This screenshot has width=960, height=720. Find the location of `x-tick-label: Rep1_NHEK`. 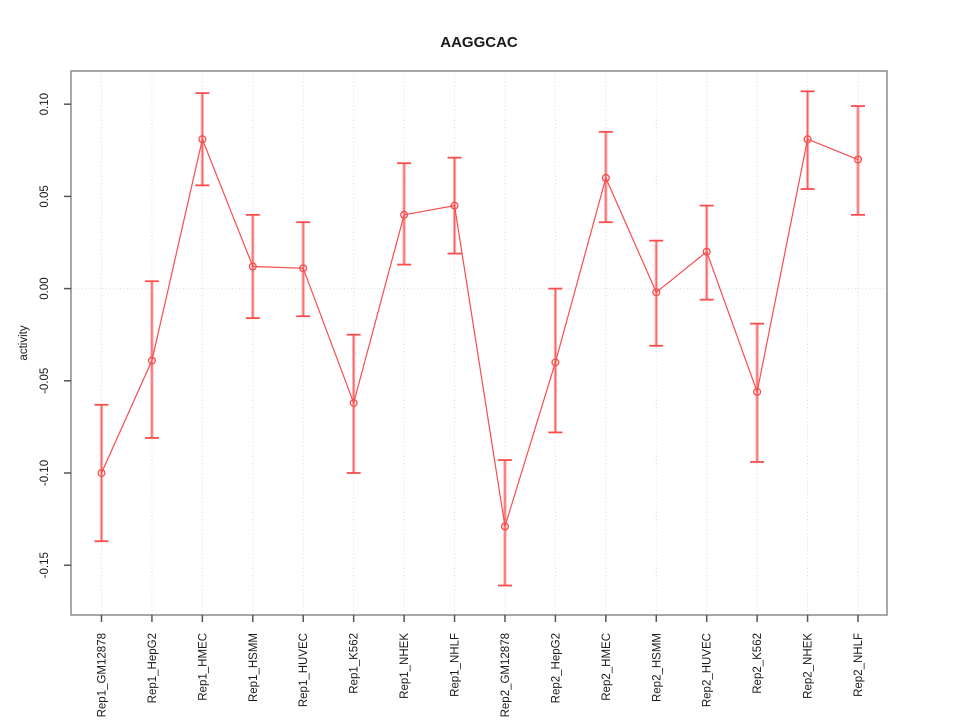

x-tick-label: Rep1_NHEK is located at coordinates (405, 666).